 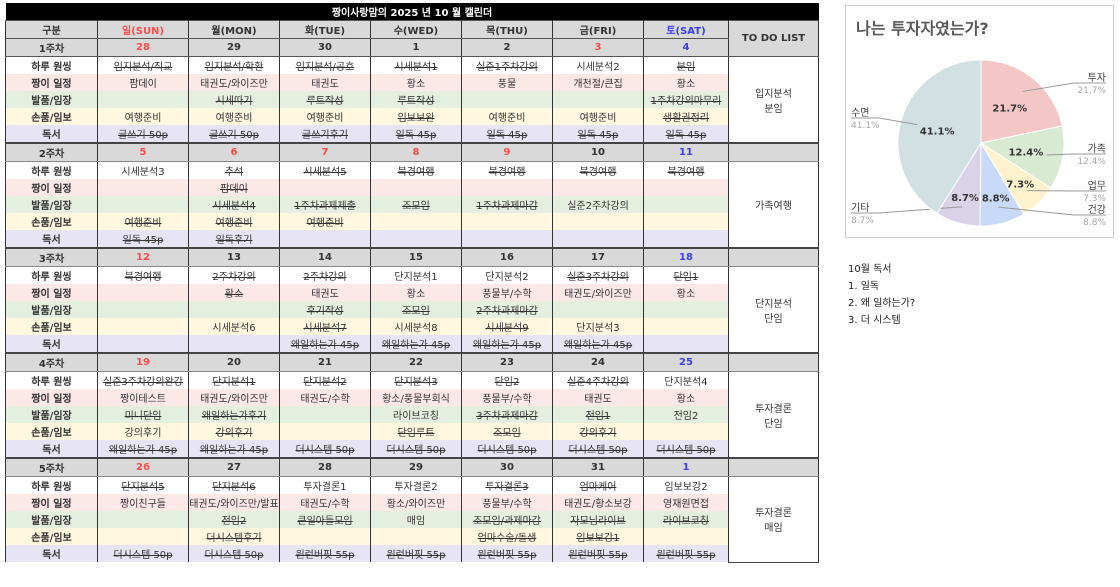 What do you see at coordinates (773, 205) in the screenshot?
I see `todo-cell: 가족여행` at bounding box center [773, 205].